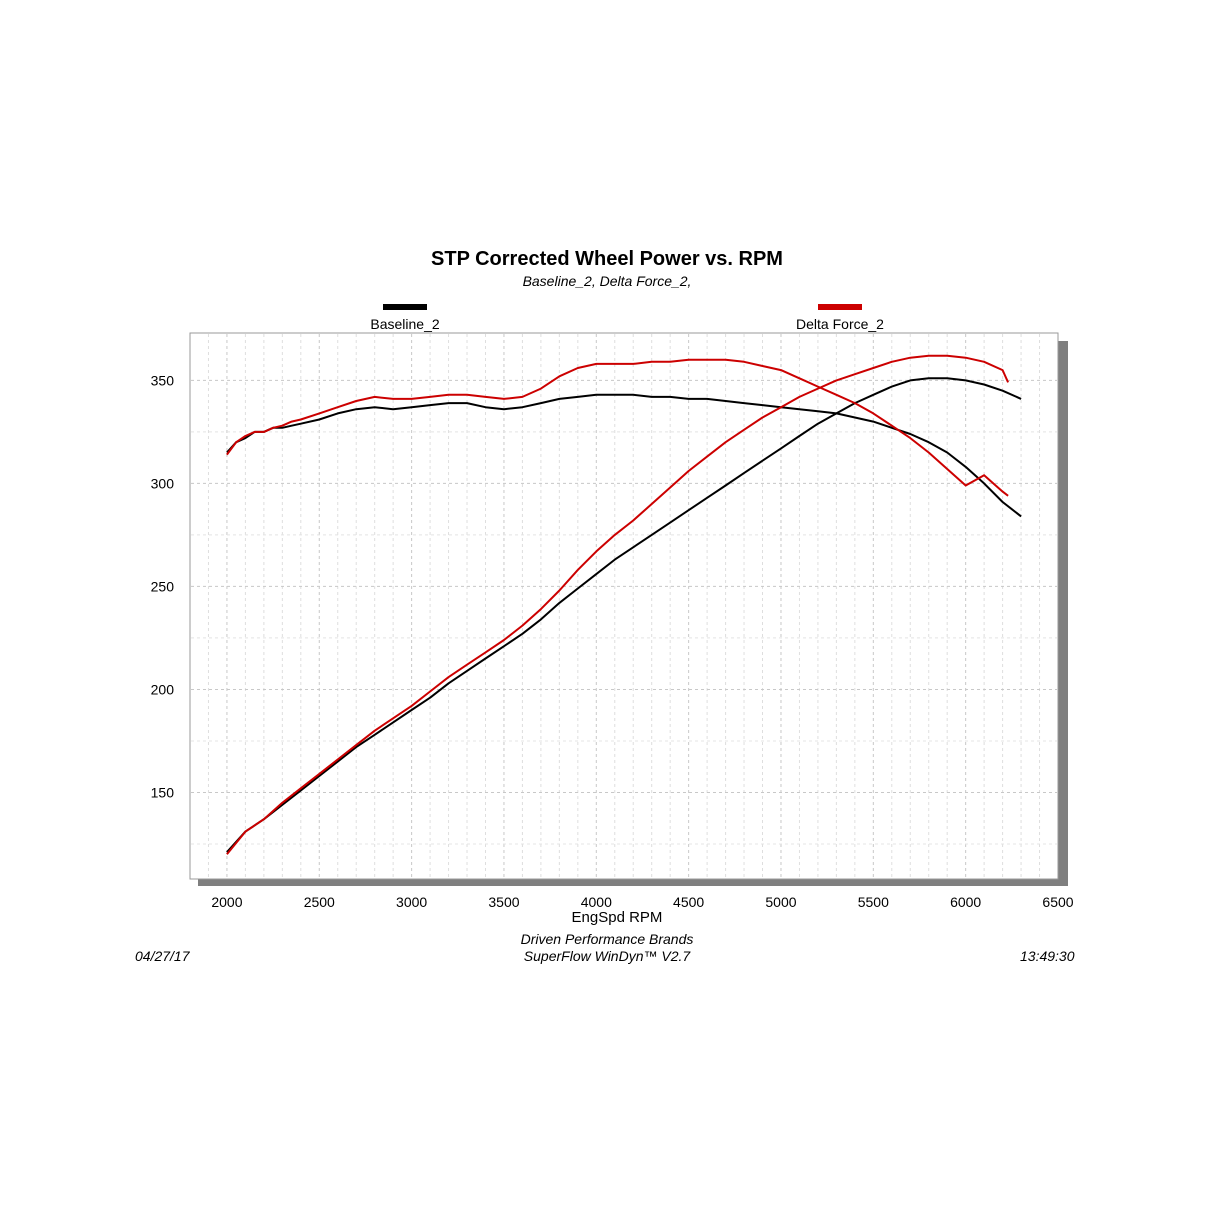 The width and height of the screenshot is (1214, 1214). What do you see at coordinates (617, 917) in the screenshot?
I see `x-axis-label: EngSpd RPM` at bounding box center [617, 917].